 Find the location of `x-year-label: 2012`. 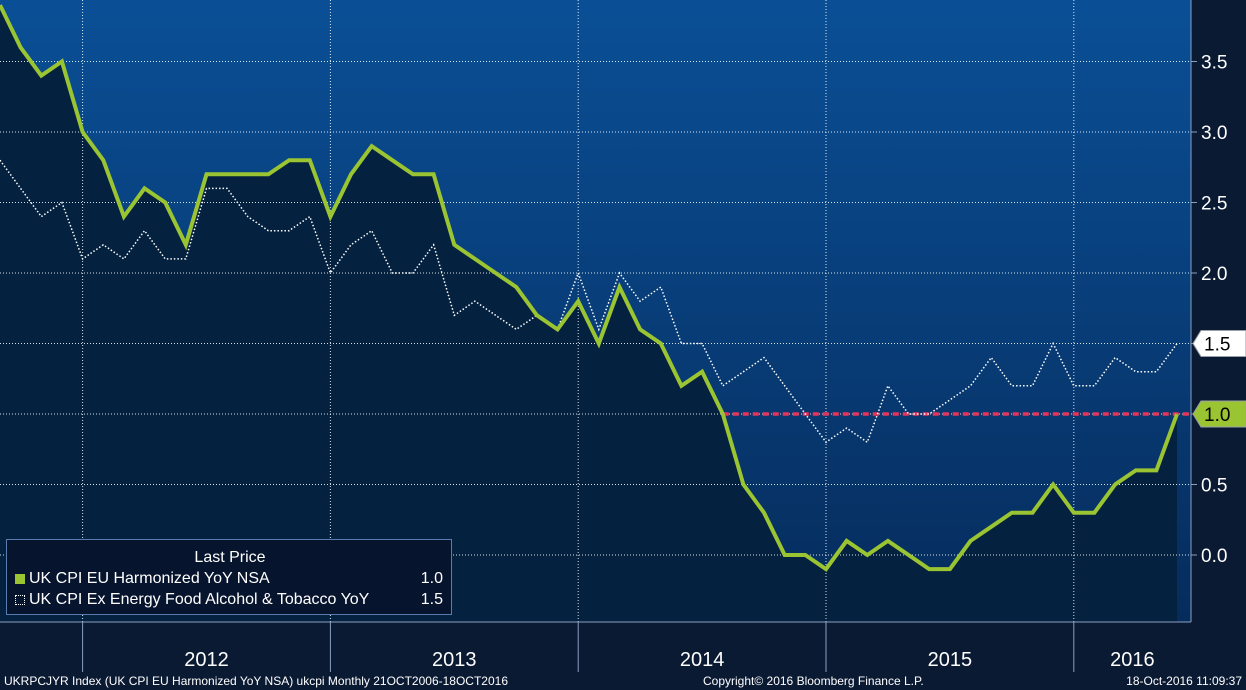

x-year-label: 2012 is located at coordinates (206, 660).